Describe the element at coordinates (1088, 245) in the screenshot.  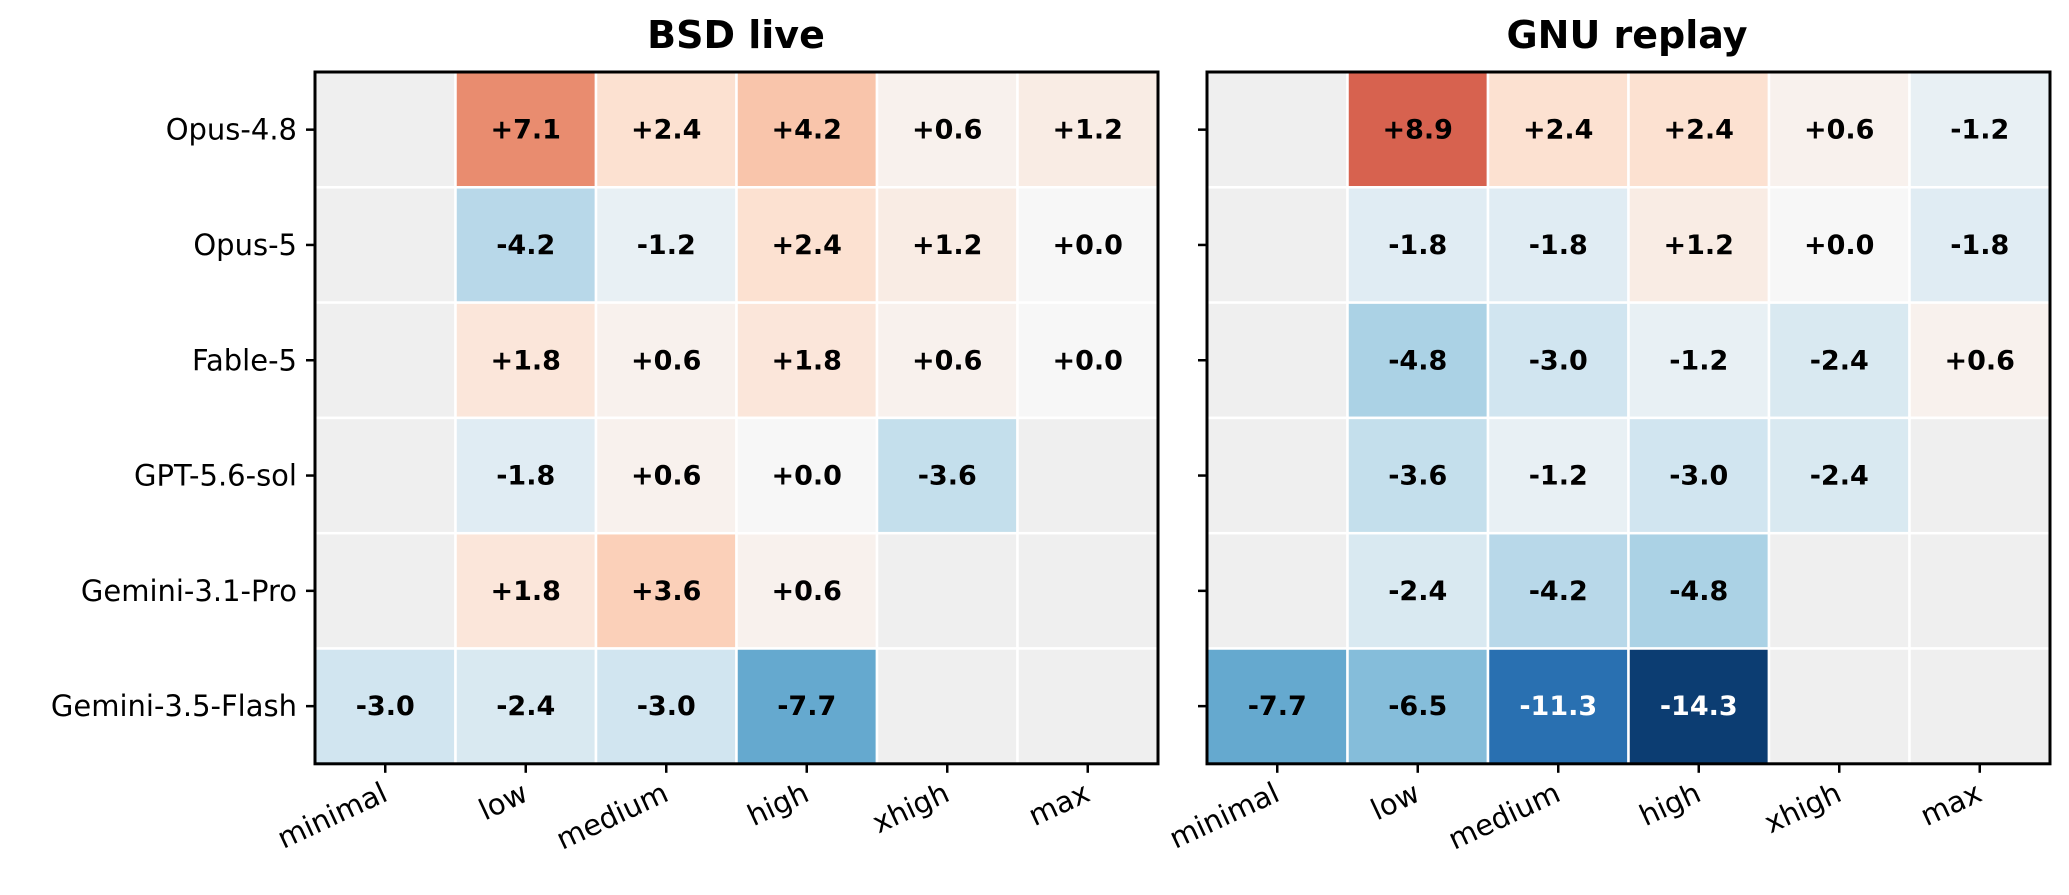
I see `heatmap-cell-bsd-live-opus-5-max` at that location.